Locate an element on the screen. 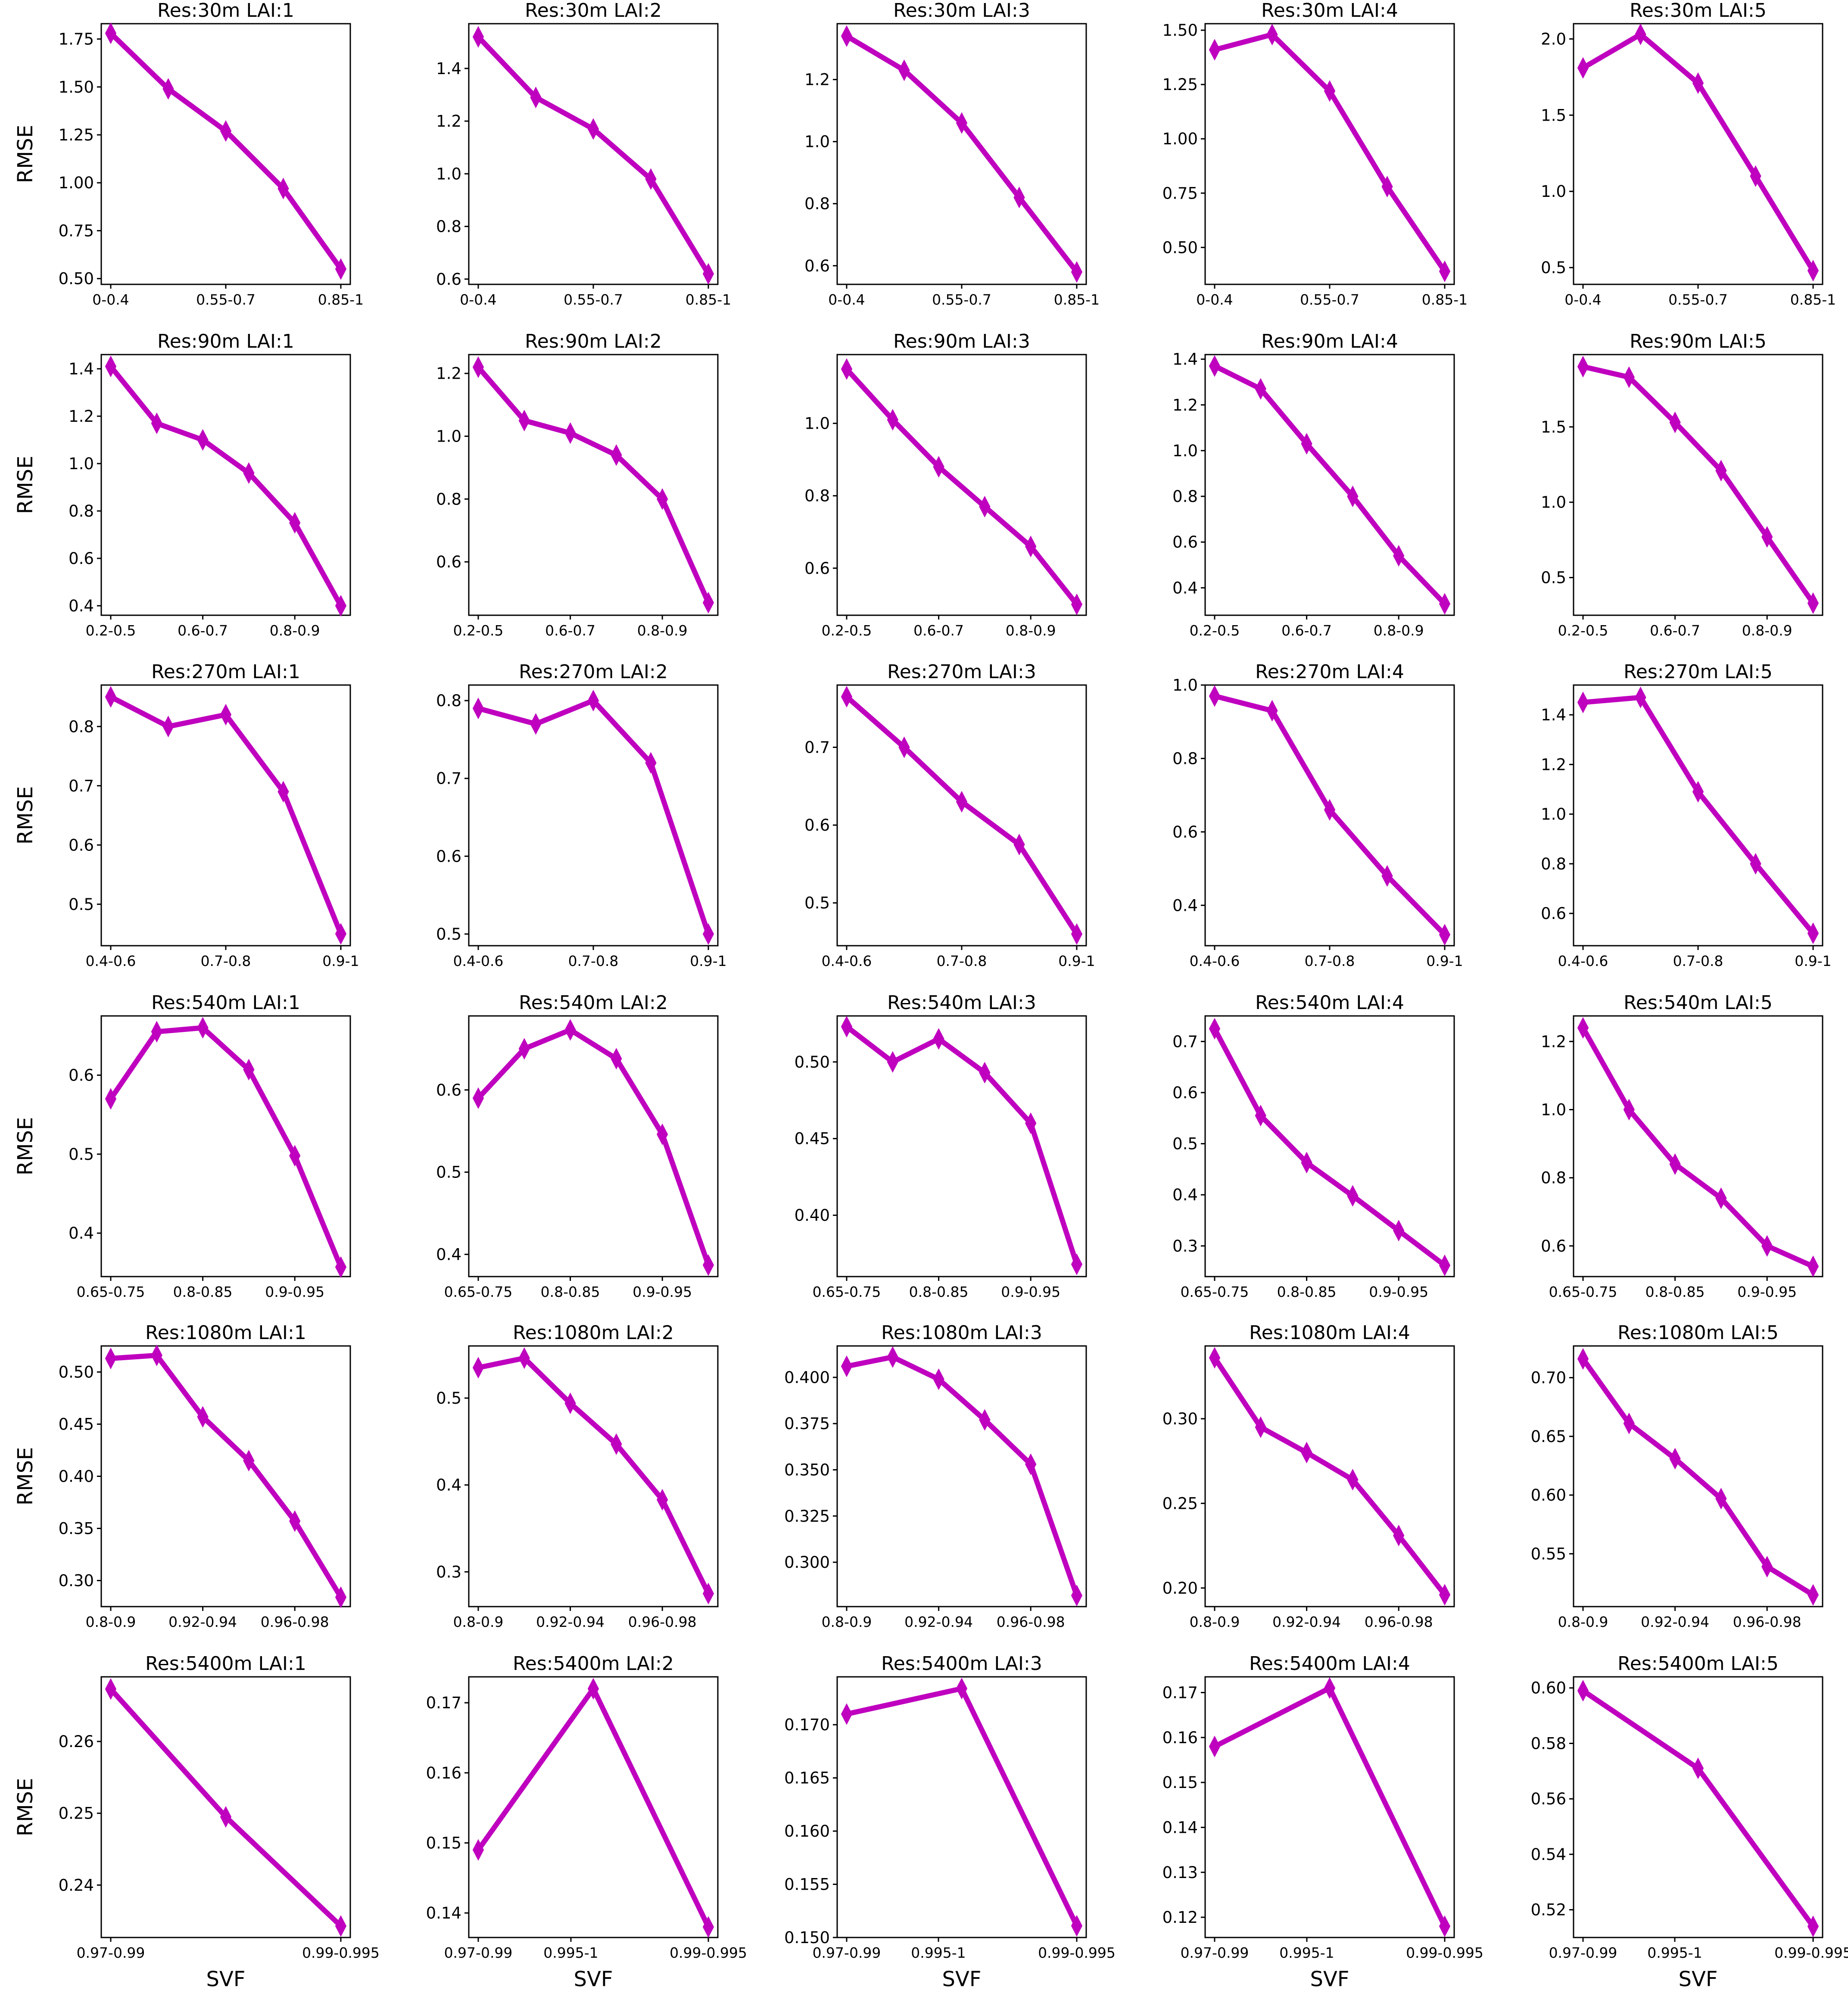 Image resolution: width=1848 pixels, height=2006 pixels. subplot-title: Res:540m LAI:4 is located at coordinates (1330, 1003).